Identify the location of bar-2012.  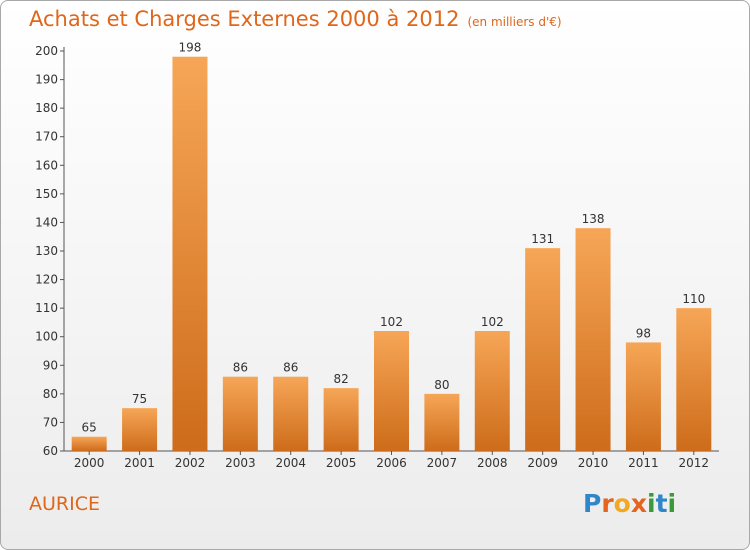
(694, 379).